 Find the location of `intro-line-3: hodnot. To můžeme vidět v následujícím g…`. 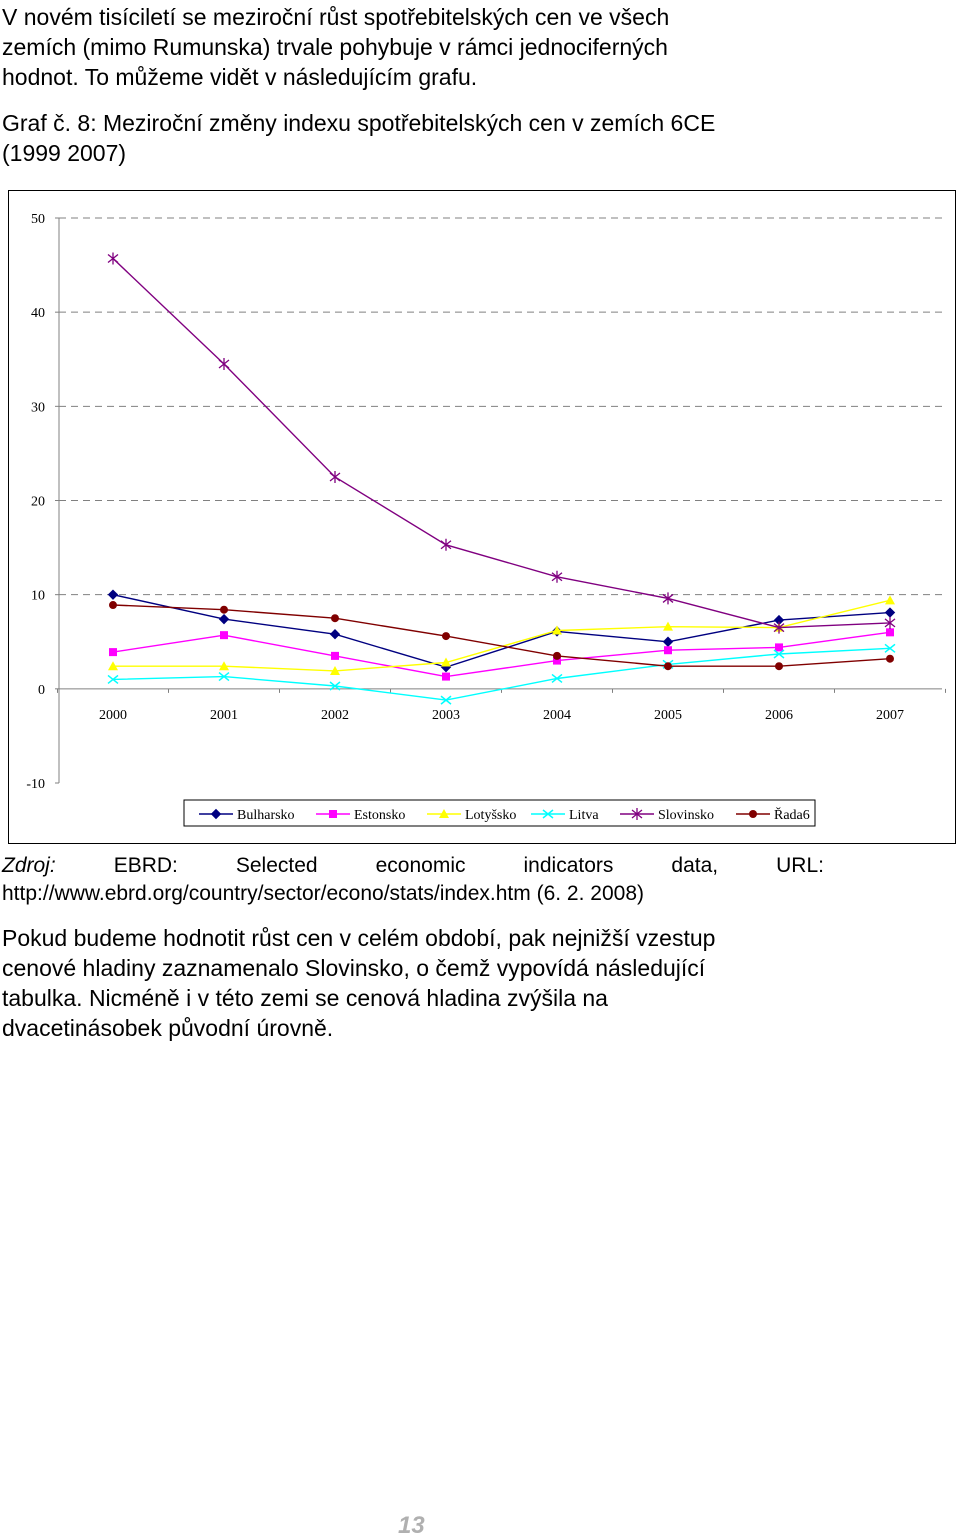

intro-line-3: hodnot. To můžeme vidět v následujícím g… is located at coordinates (240, 77).